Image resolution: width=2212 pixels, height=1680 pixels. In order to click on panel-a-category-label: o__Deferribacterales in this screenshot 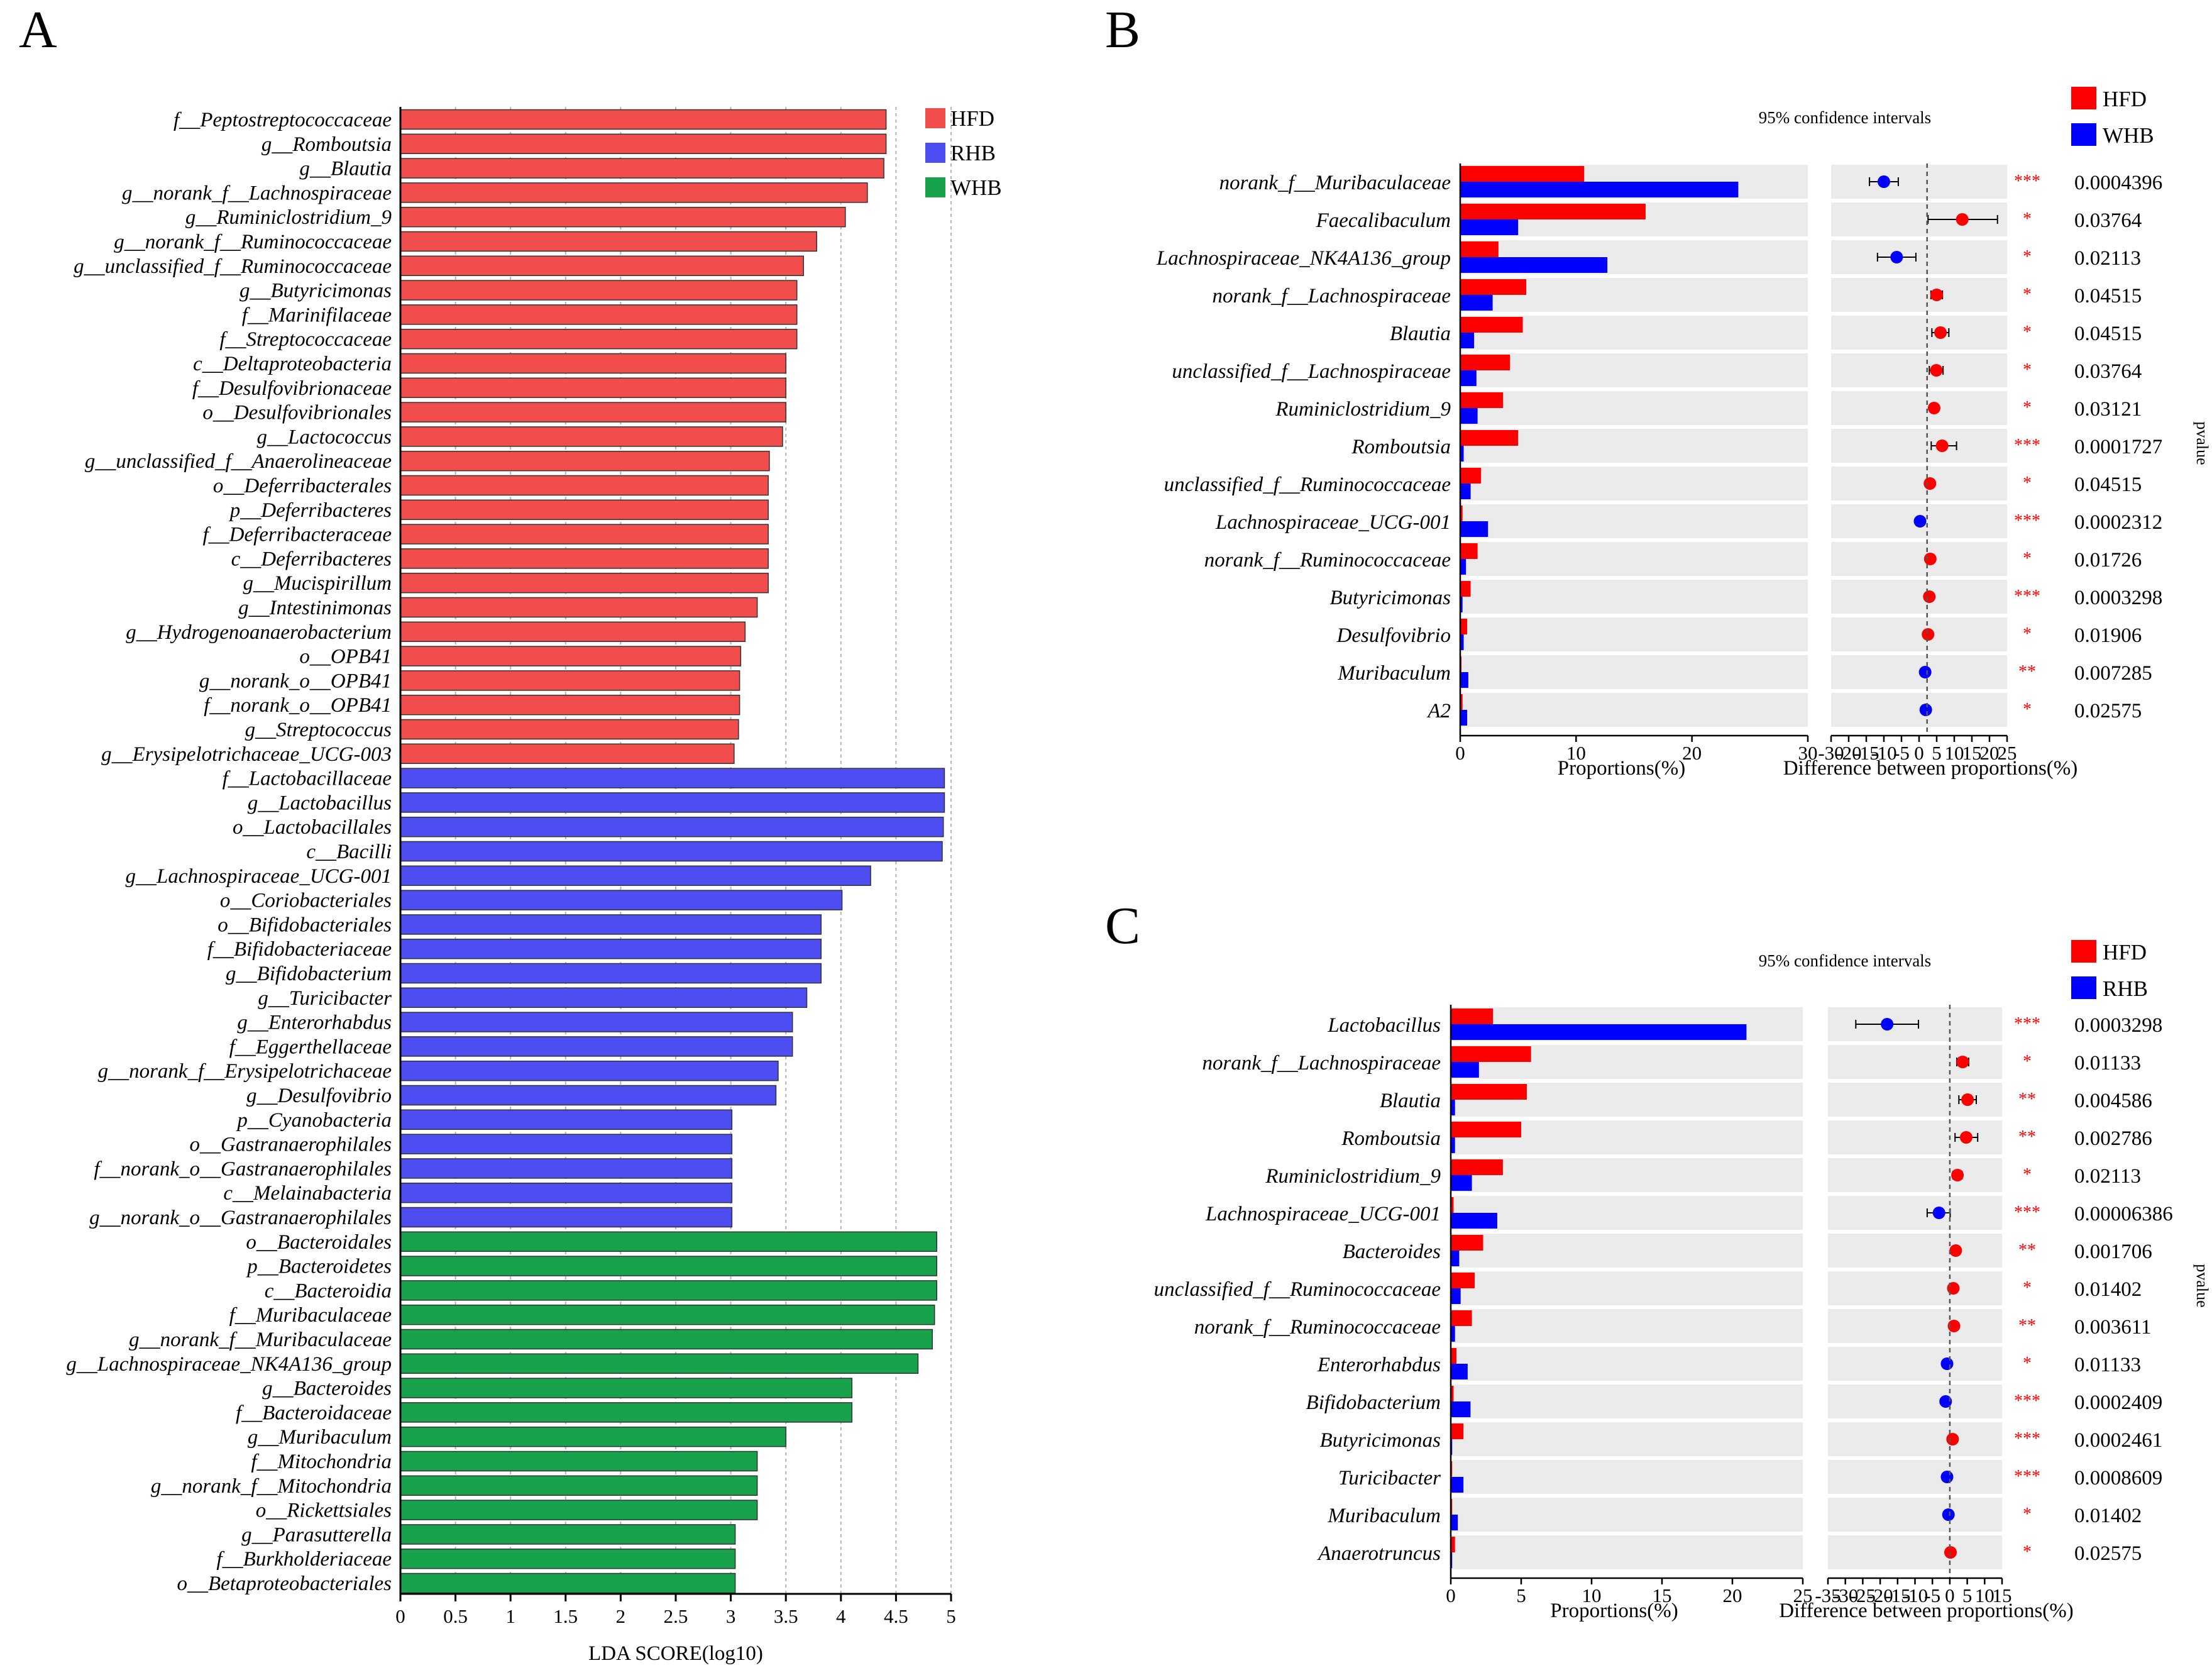, I will do `click(302, 486)`.